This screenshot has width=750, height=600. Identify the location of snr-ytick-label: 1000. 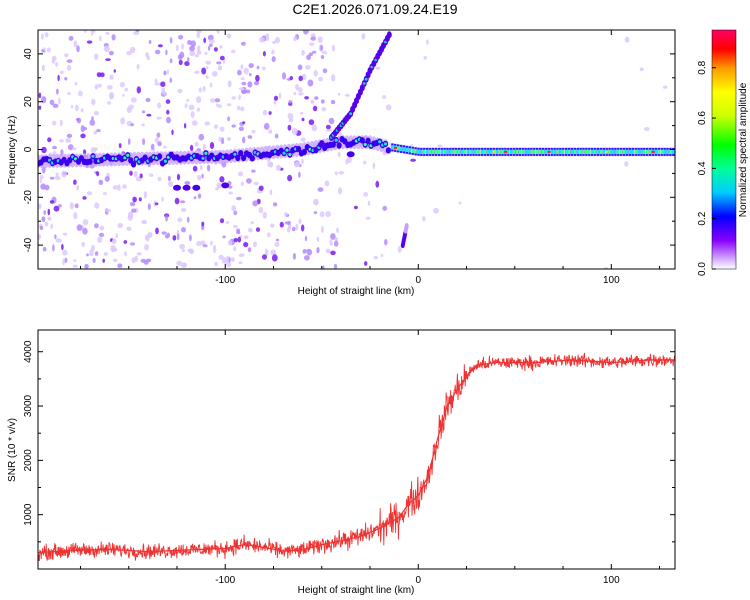
(28, 514).